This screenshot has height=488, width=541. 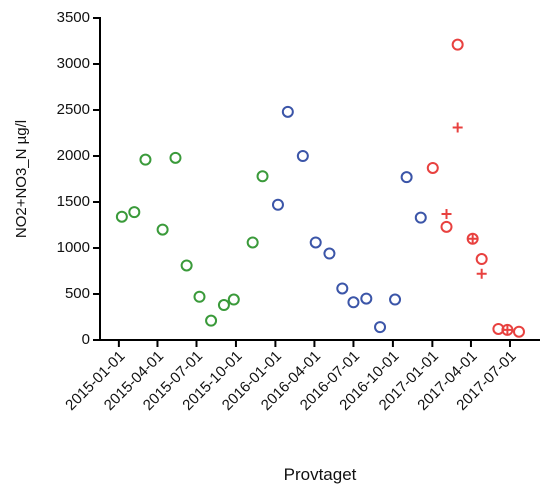 What do you see at coordinates (86, 339) in the screenshot?
I see `y-tick-label: 0` at bounding box center [86, 339].